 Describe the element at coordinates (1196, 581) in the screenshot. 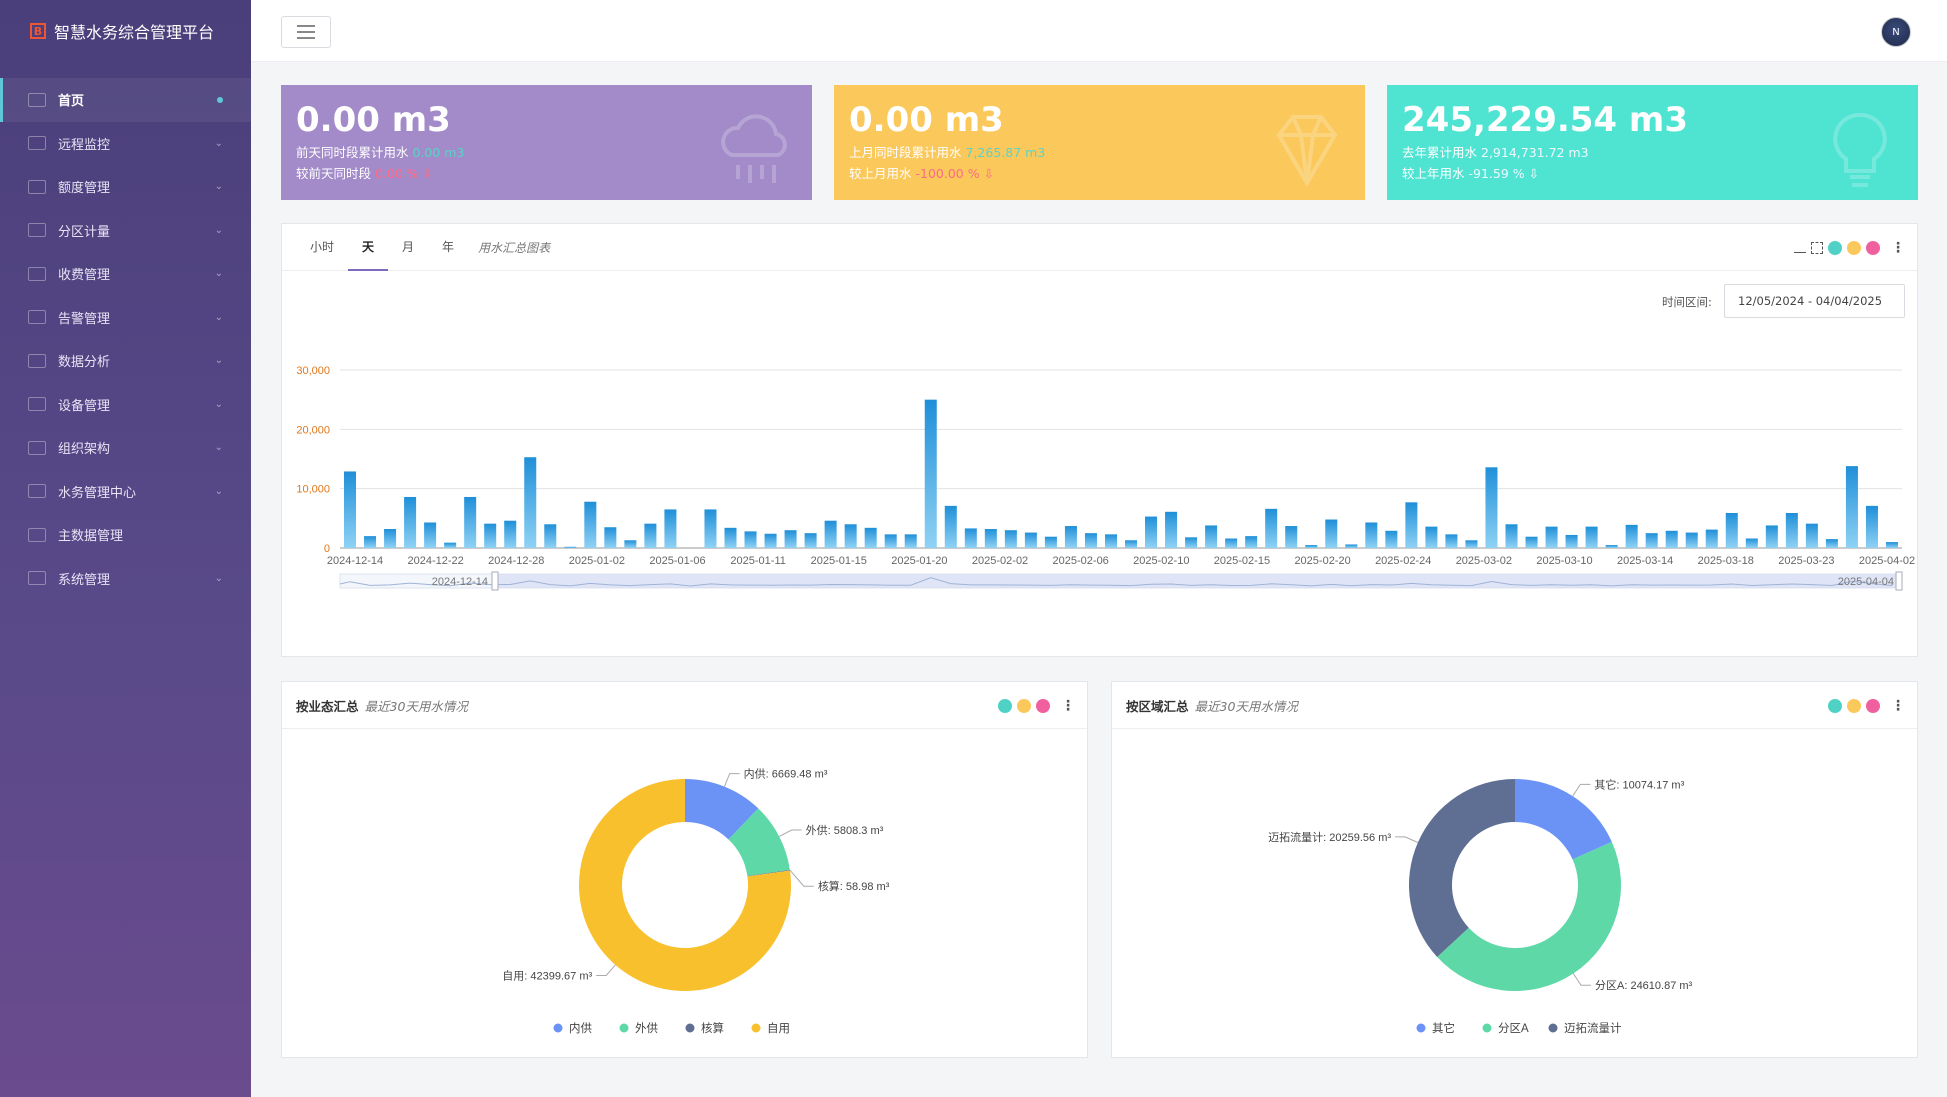

I see `zoom-window` at that location.